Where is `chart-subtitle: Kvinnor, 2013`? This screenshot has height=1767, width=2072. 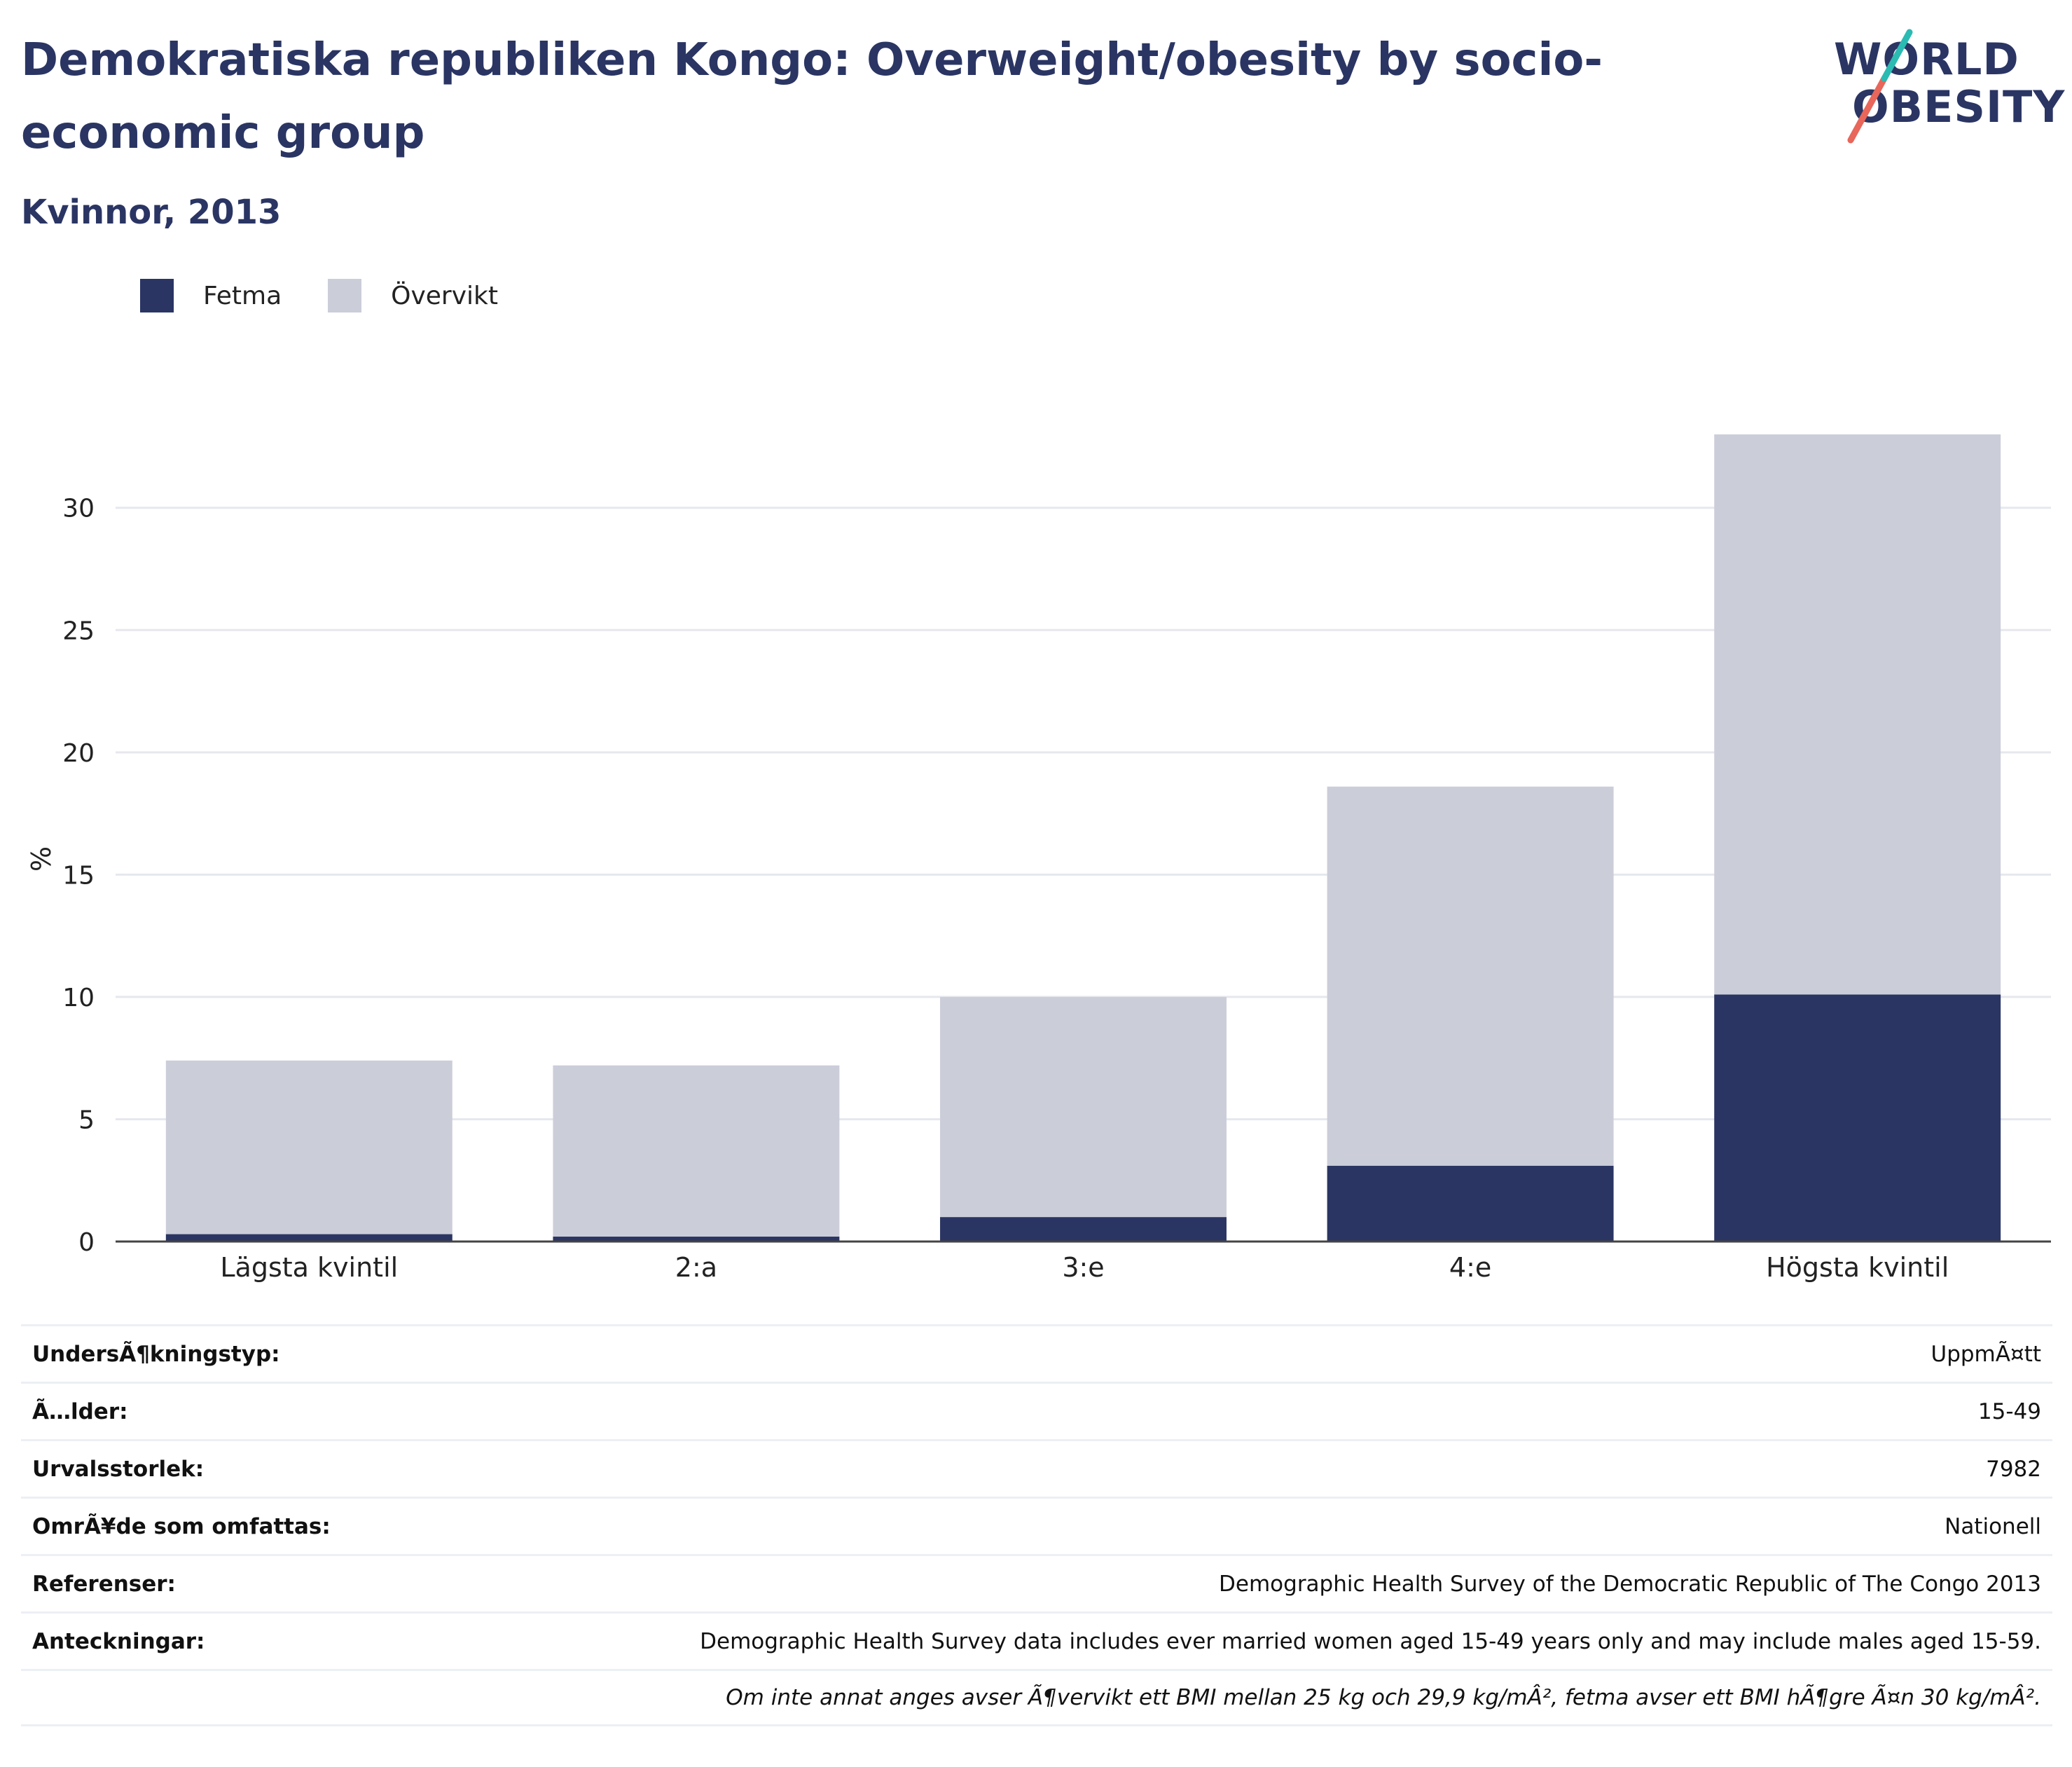 chart-subtitle: Kvinnor, 2013 is located at coordinates (152, 212).